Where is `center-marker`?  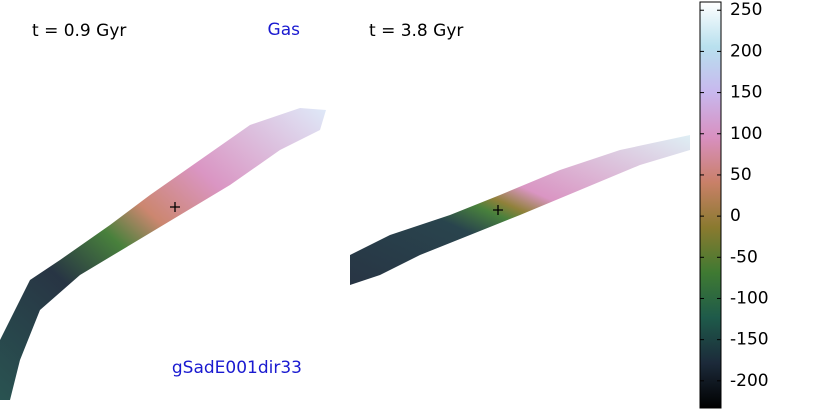 center-marker is located at coordinates (336, 208).